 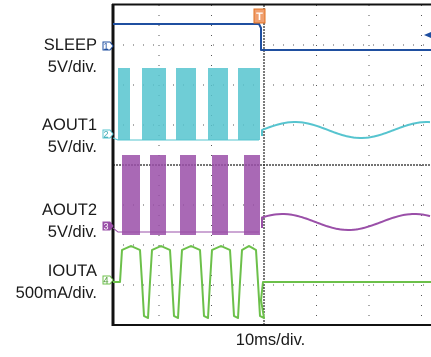 I want to click on time-scale-label: 10ms/div., so click(x=270, y=340).